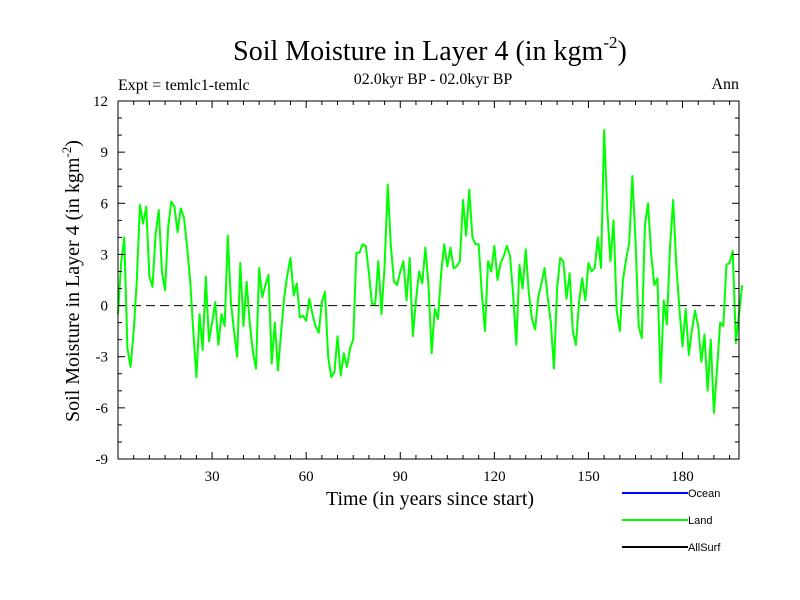 The width and height of the screenshot is (800, 600). Describe the element at coordinates (100, 102) in the screenshot. I see `y-tick-label: 12` at that location.